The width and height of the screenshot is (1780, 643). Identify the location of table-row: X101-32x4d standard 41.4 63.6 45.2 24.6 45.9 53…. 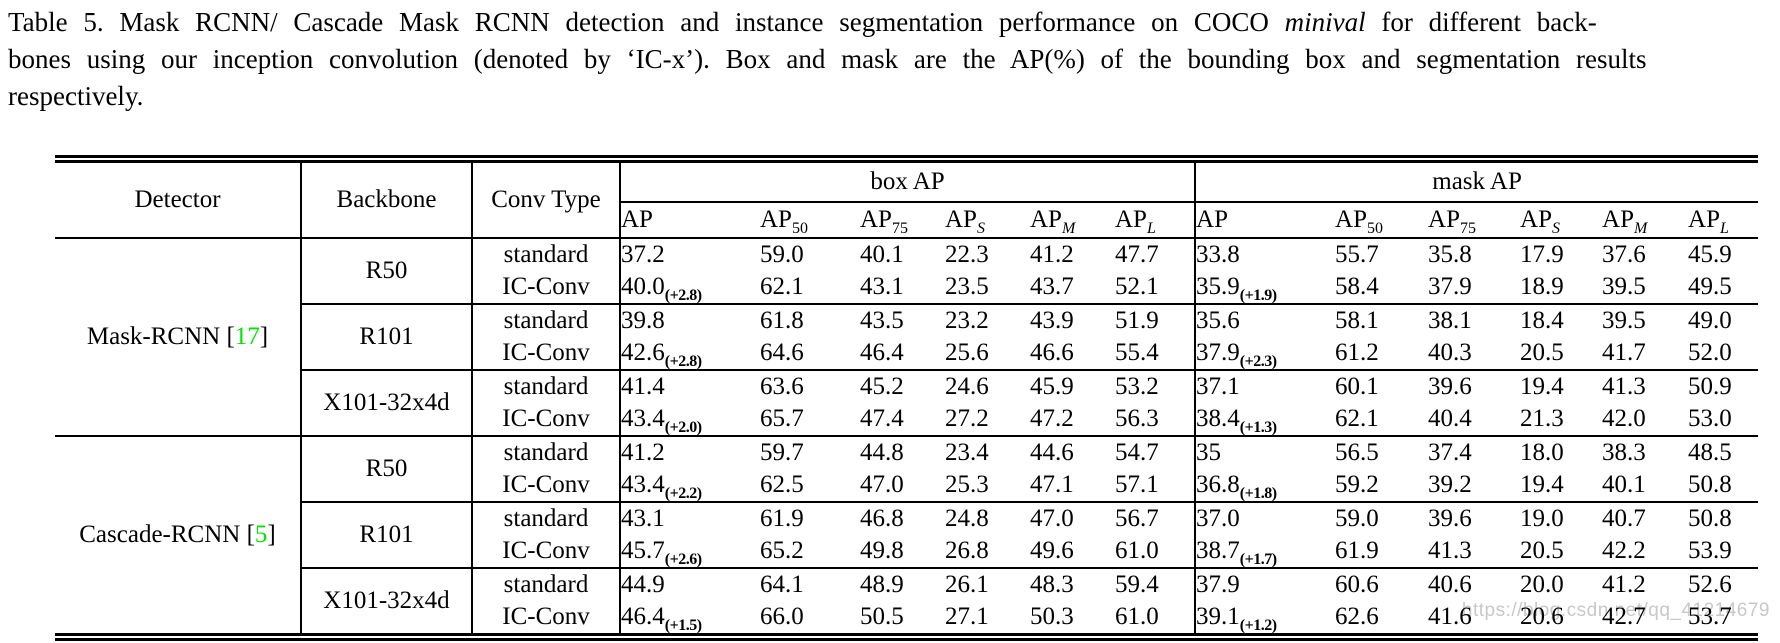
(907, 402).